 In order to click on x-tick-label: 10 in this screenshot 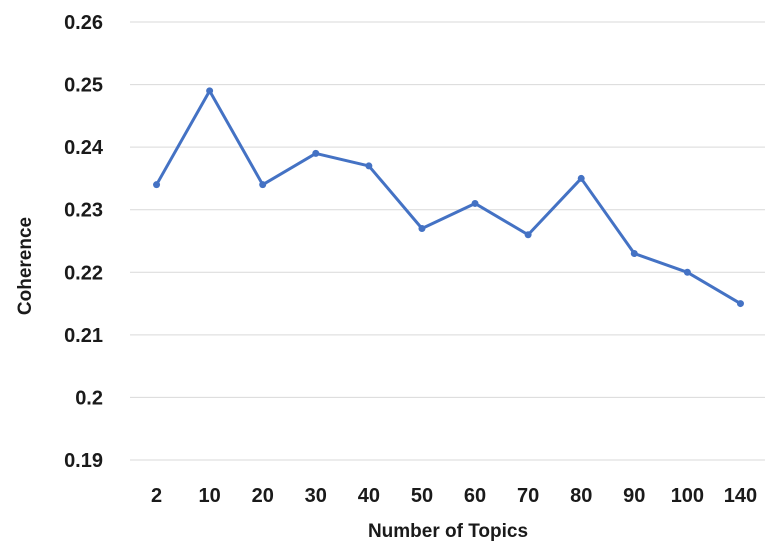, I will do `click(210, 496)`.